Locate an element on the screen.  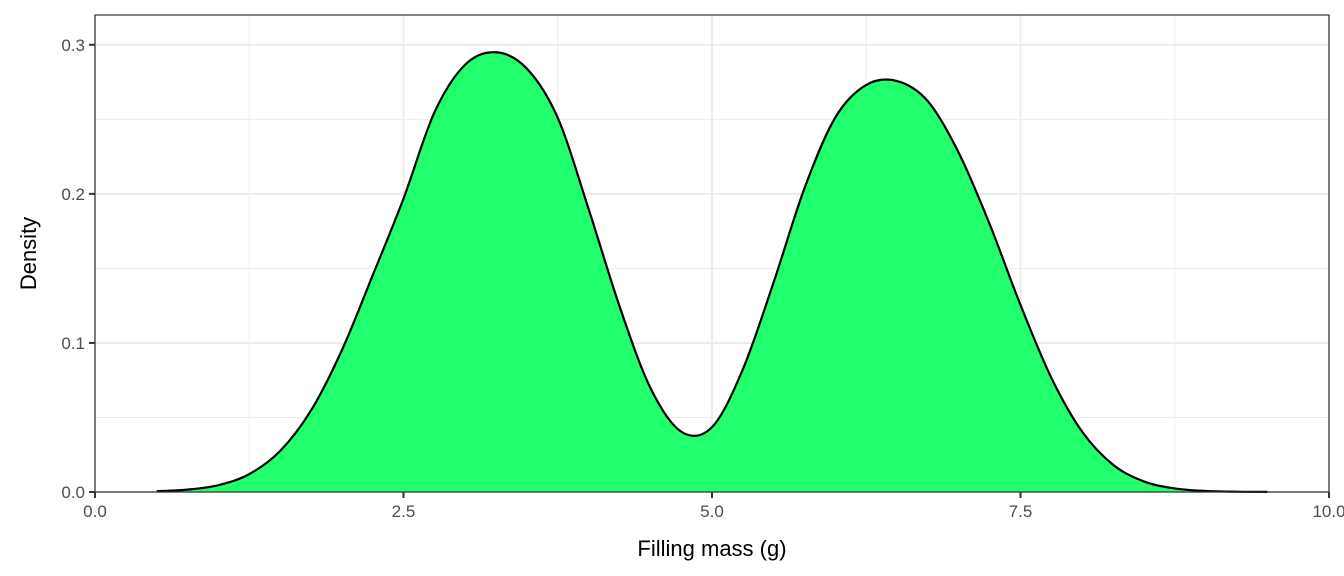
y-tick-label: 0.1 is located at coordinates (73, 343).